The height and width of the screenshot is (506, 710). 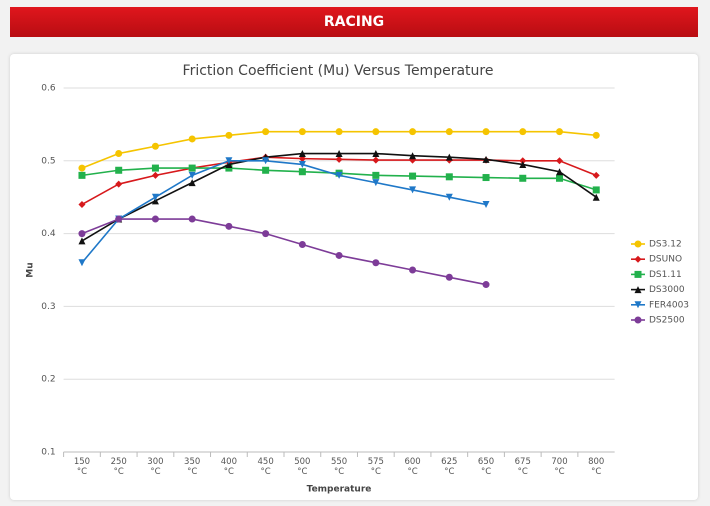 I want to click on y-axis-label: Mu, so click(x=31, y=269).